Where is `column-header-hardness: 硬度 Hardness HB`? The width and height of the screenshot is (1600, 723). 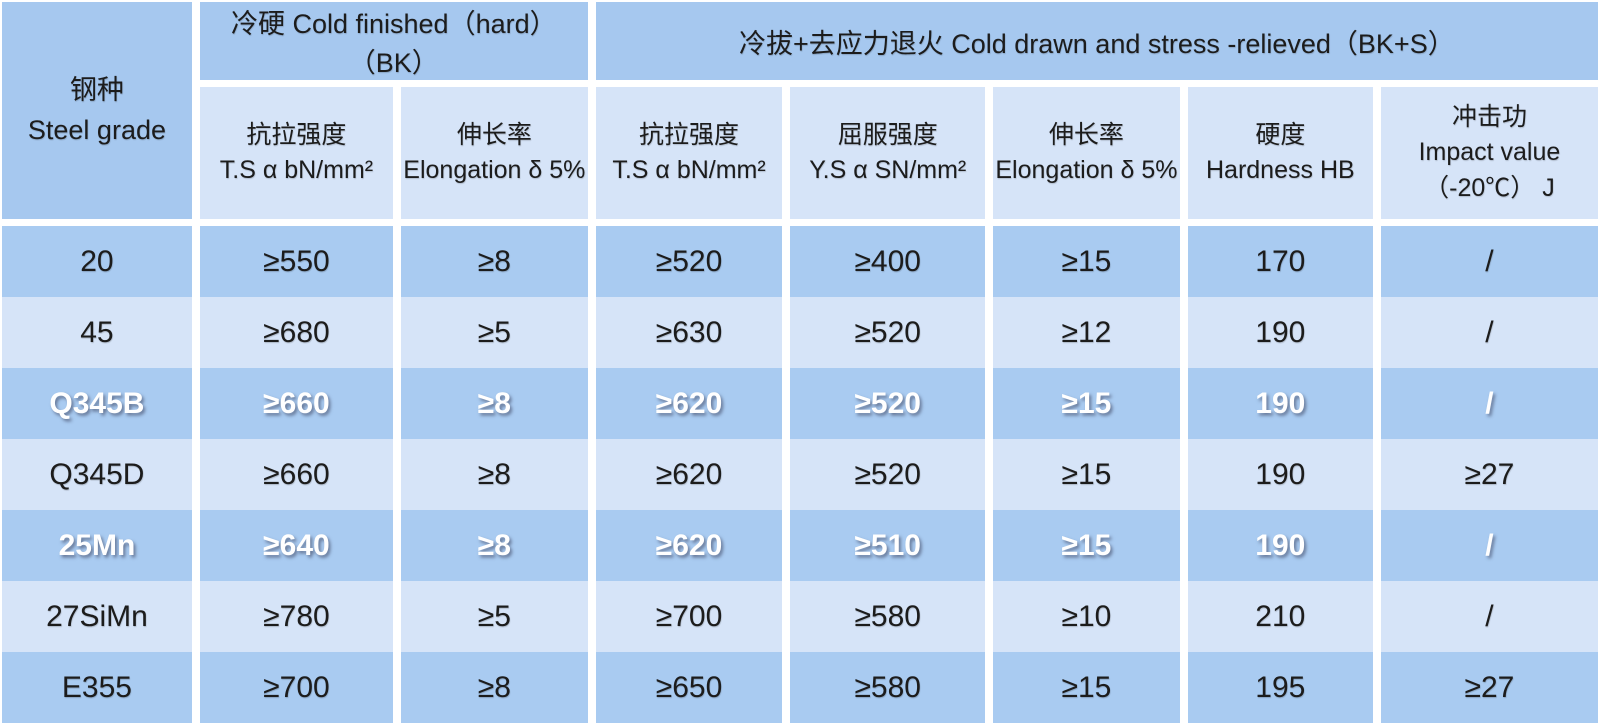 column-header-hardness: 硬度 Hardness HB is located at coordinates (1284, 156).